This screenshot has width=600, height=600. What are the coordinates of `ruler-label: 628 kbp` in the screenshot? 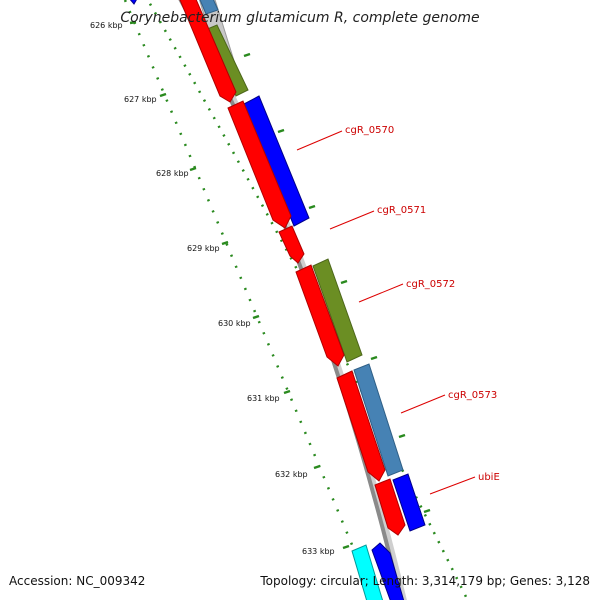 It's located at (172, 173).